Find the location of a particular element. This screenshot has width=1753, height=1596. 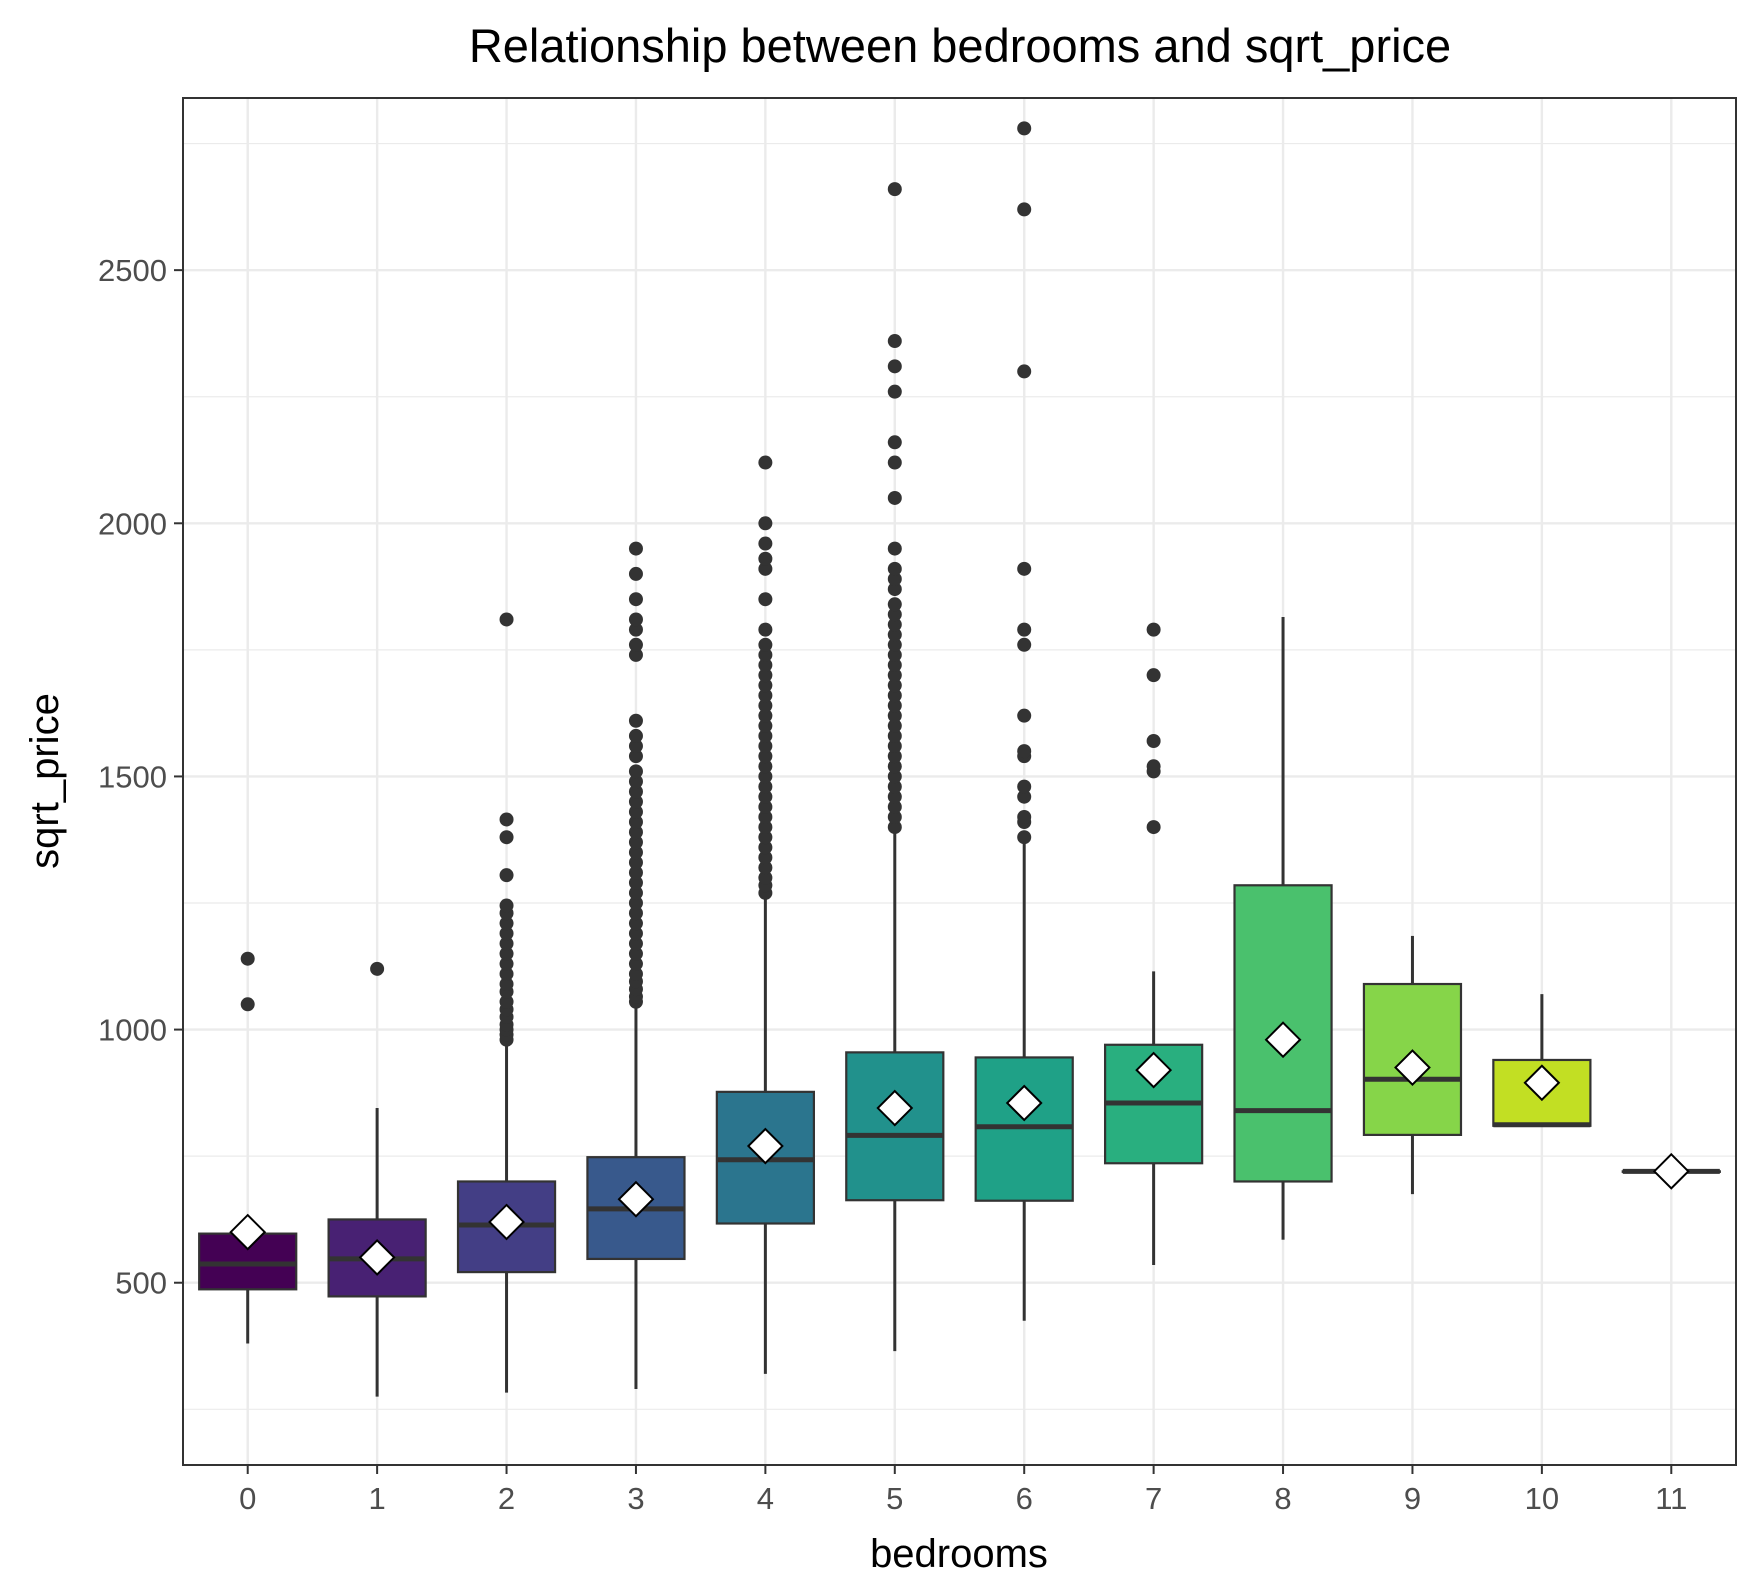

x-tick-label: 5 is located at coordinates (894, 1498).